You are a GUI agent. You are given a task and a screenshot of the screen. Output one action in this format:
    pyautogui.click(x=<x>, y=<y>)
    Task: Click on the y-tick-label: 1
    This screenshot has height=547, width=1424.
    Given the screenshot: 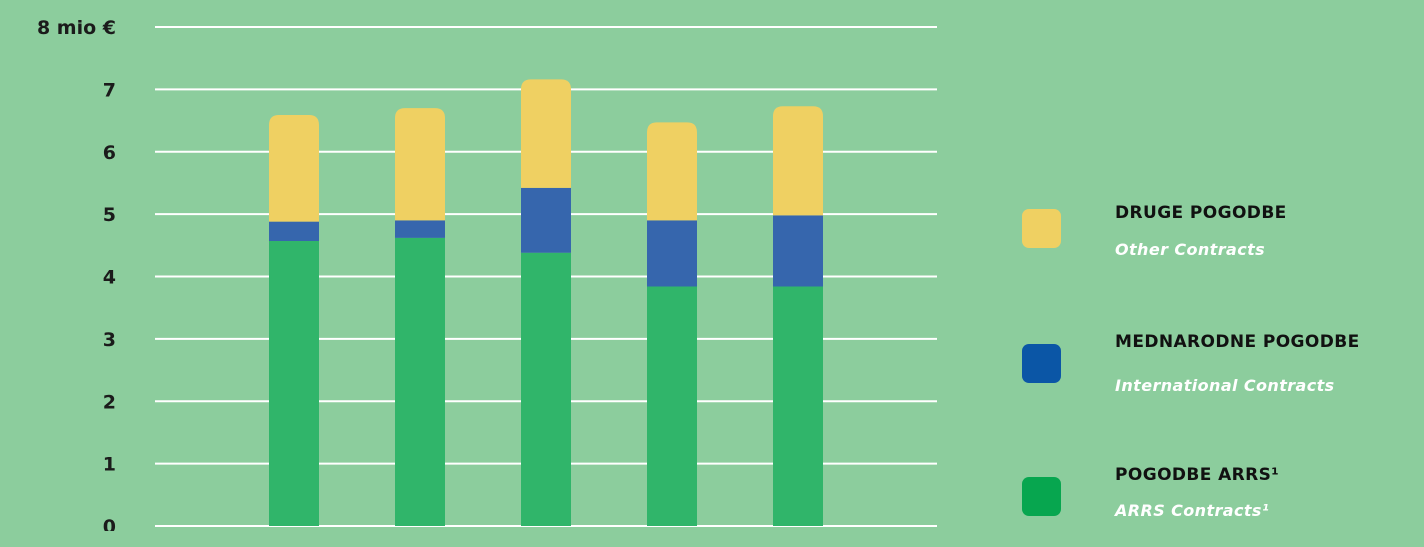 What is the action you would take?
    pyautogui.click(x=109, y=465)
    